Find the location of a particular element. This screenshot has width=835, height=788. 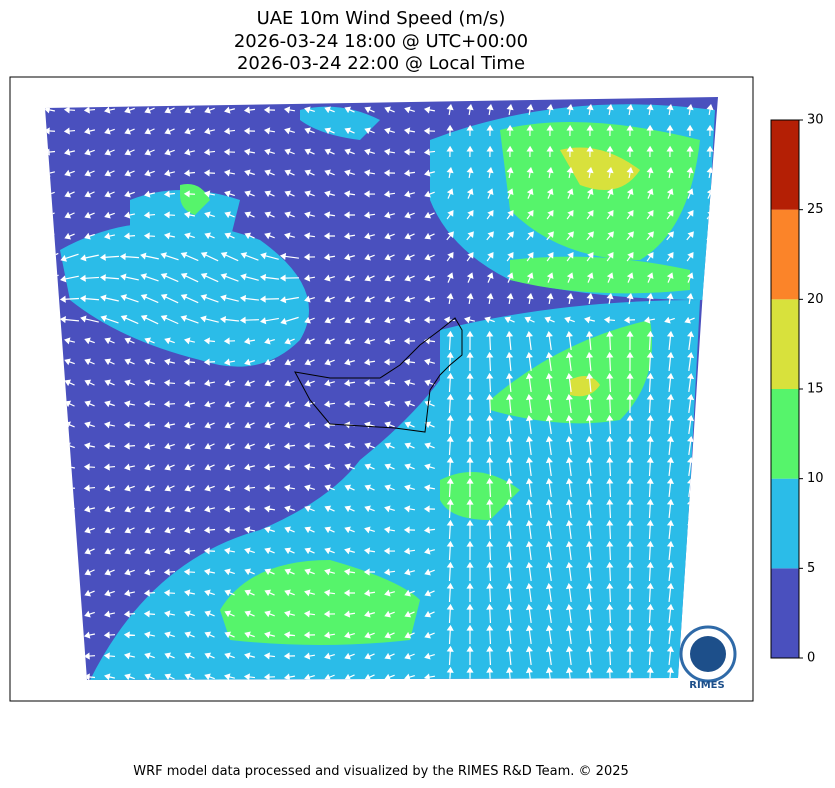

field-contour is located at coordinates (185, 215).